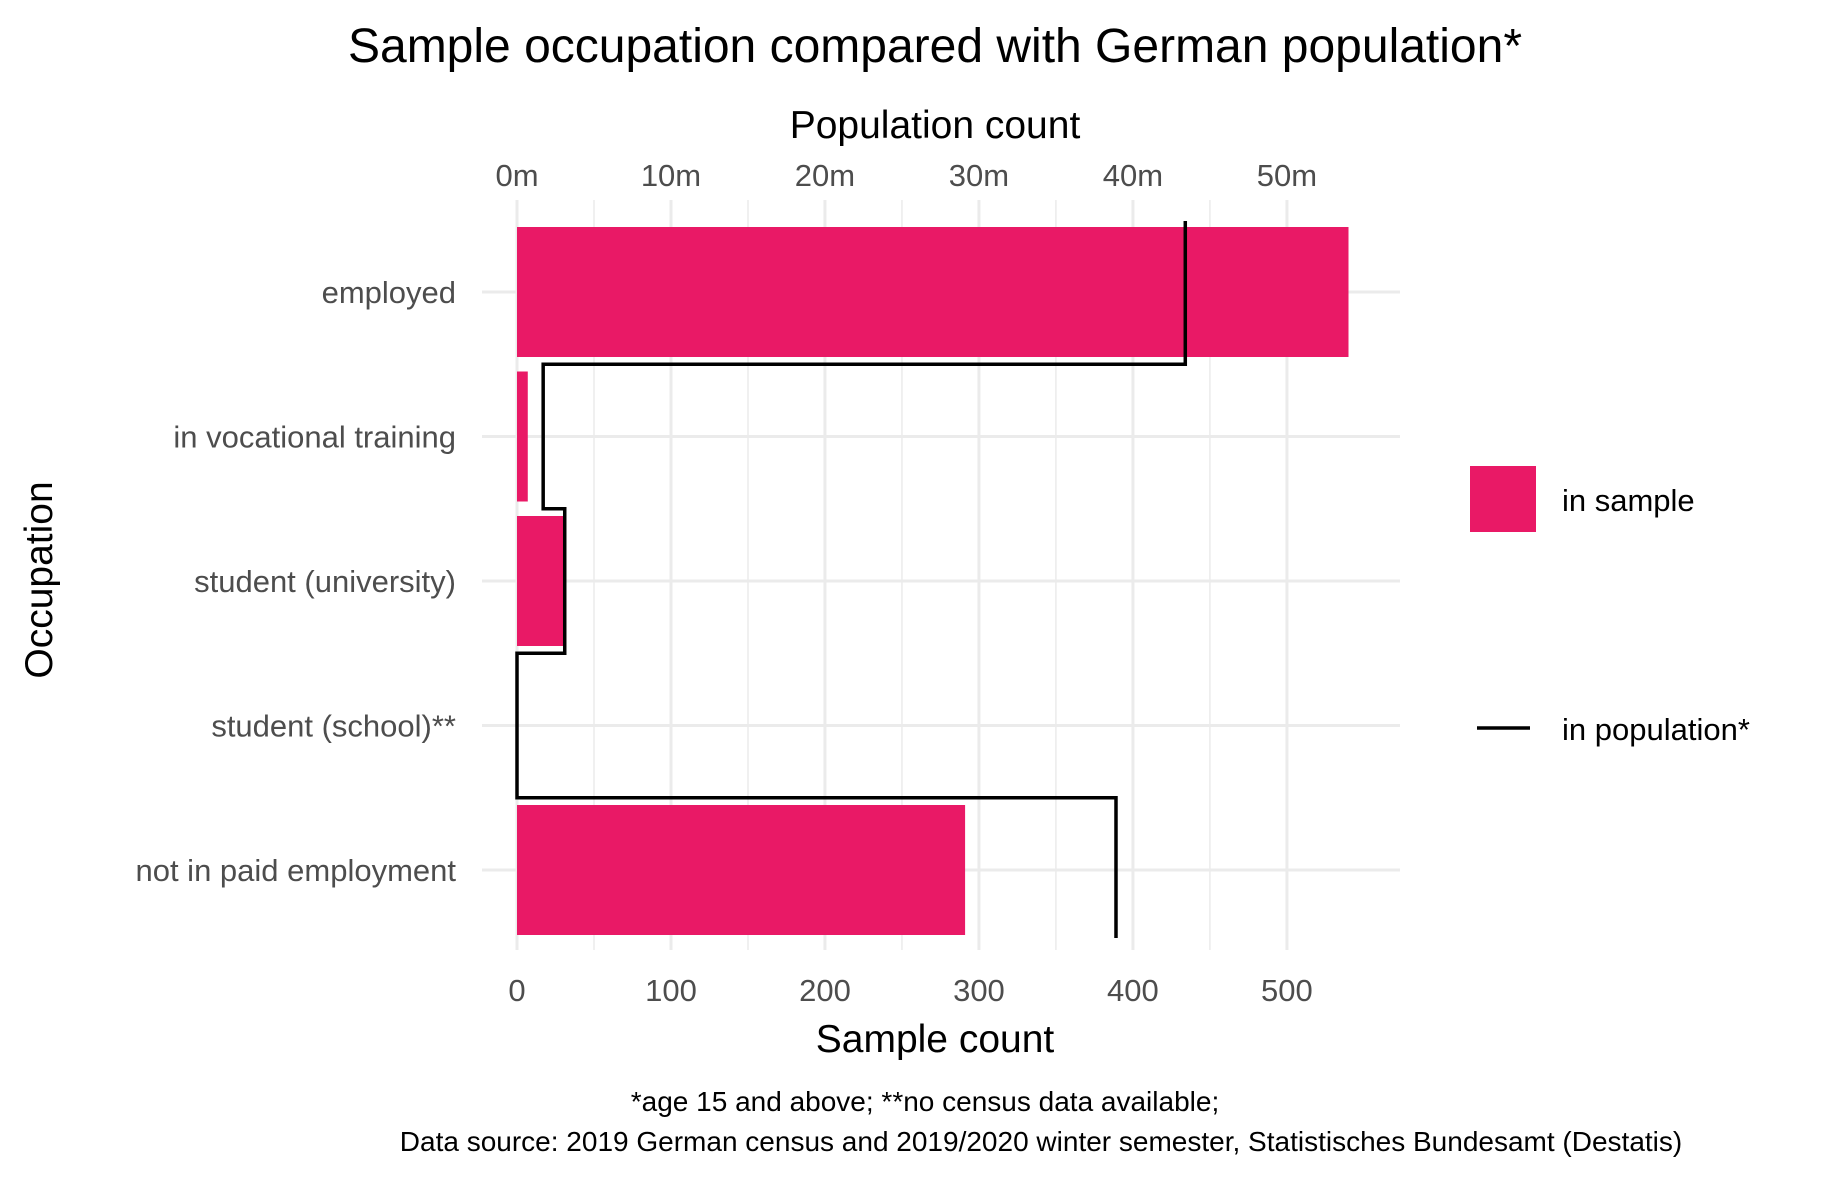  What do you see at coordinates (314, 437) in the screenshot?
I see `y-tick-label: in vocational training` at bounding box center [314, 437].